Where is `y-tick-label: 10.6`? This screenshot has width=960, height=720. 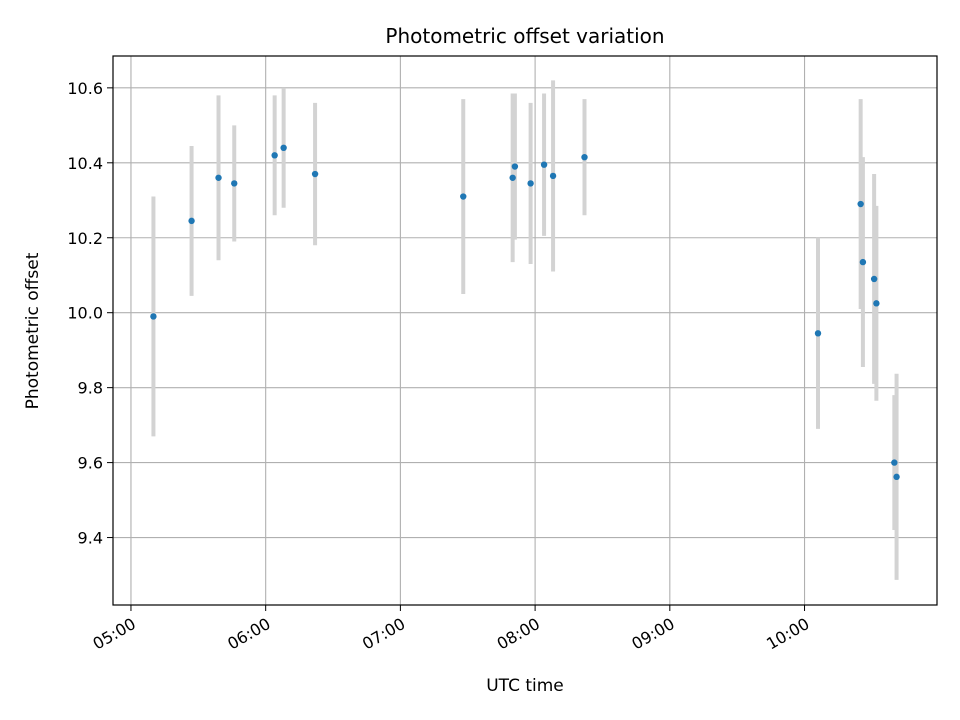
y-tick-label: 10.6 is located at coordinates (85, 88).